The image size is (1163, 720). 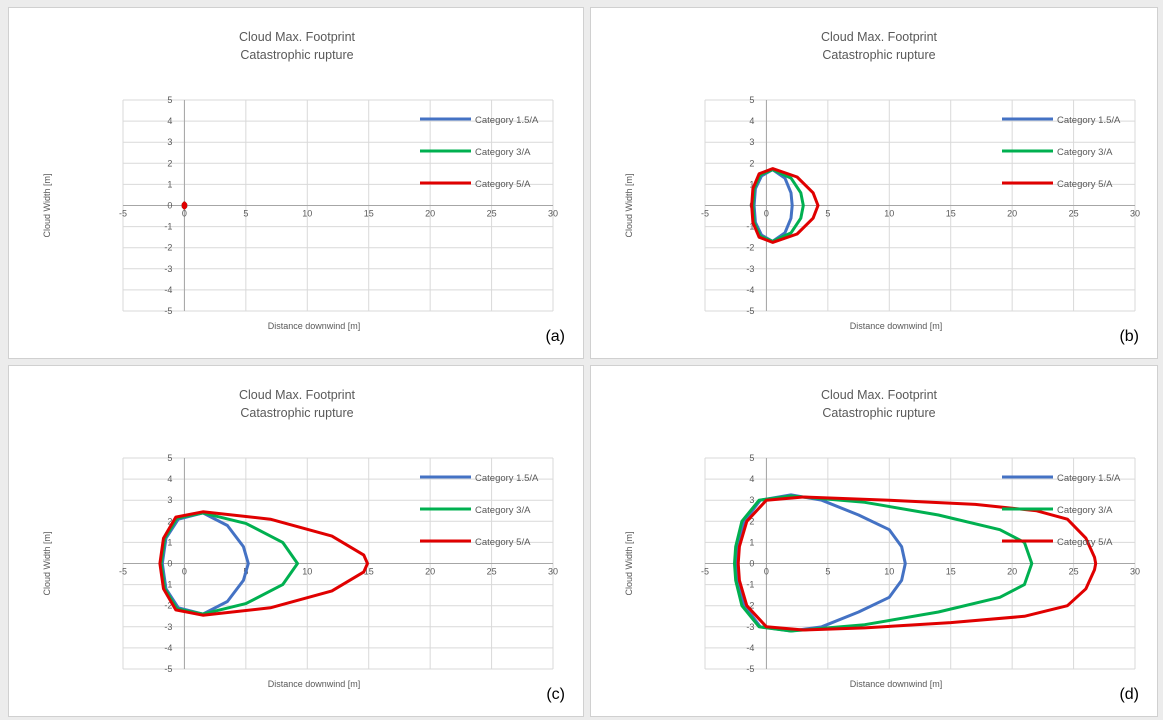 I want to click on panel-label-c: (c), so click(x=555, y=694).